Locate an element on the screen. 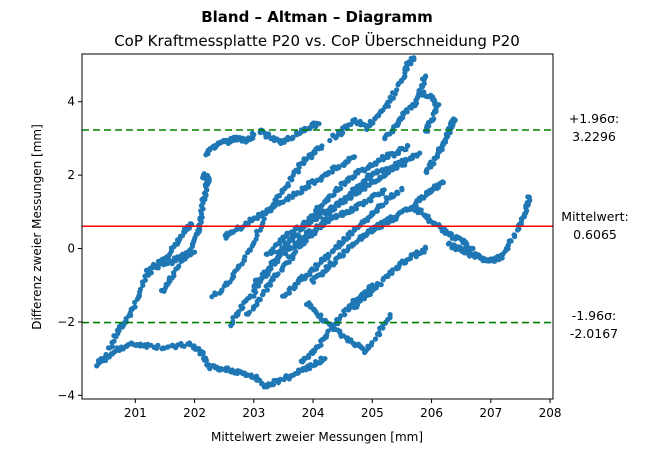 This screenshot has width=650, height=450. x-tick-label: 202 is located at coordinates (194, 413).